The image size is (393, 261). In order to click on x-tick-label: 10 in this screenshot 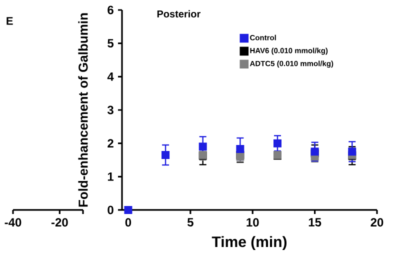, I will do `click(252, 222)`.